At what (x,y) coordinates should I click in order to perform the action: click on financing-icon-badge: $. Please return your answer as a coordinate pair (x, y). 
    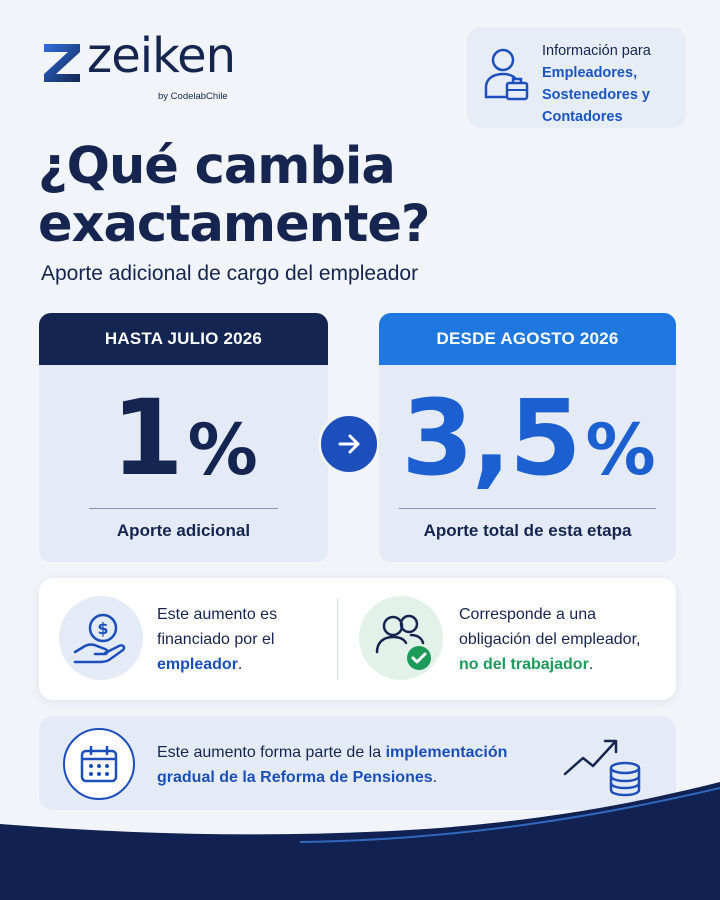
    Looking at the image, I should click on (101, 638).